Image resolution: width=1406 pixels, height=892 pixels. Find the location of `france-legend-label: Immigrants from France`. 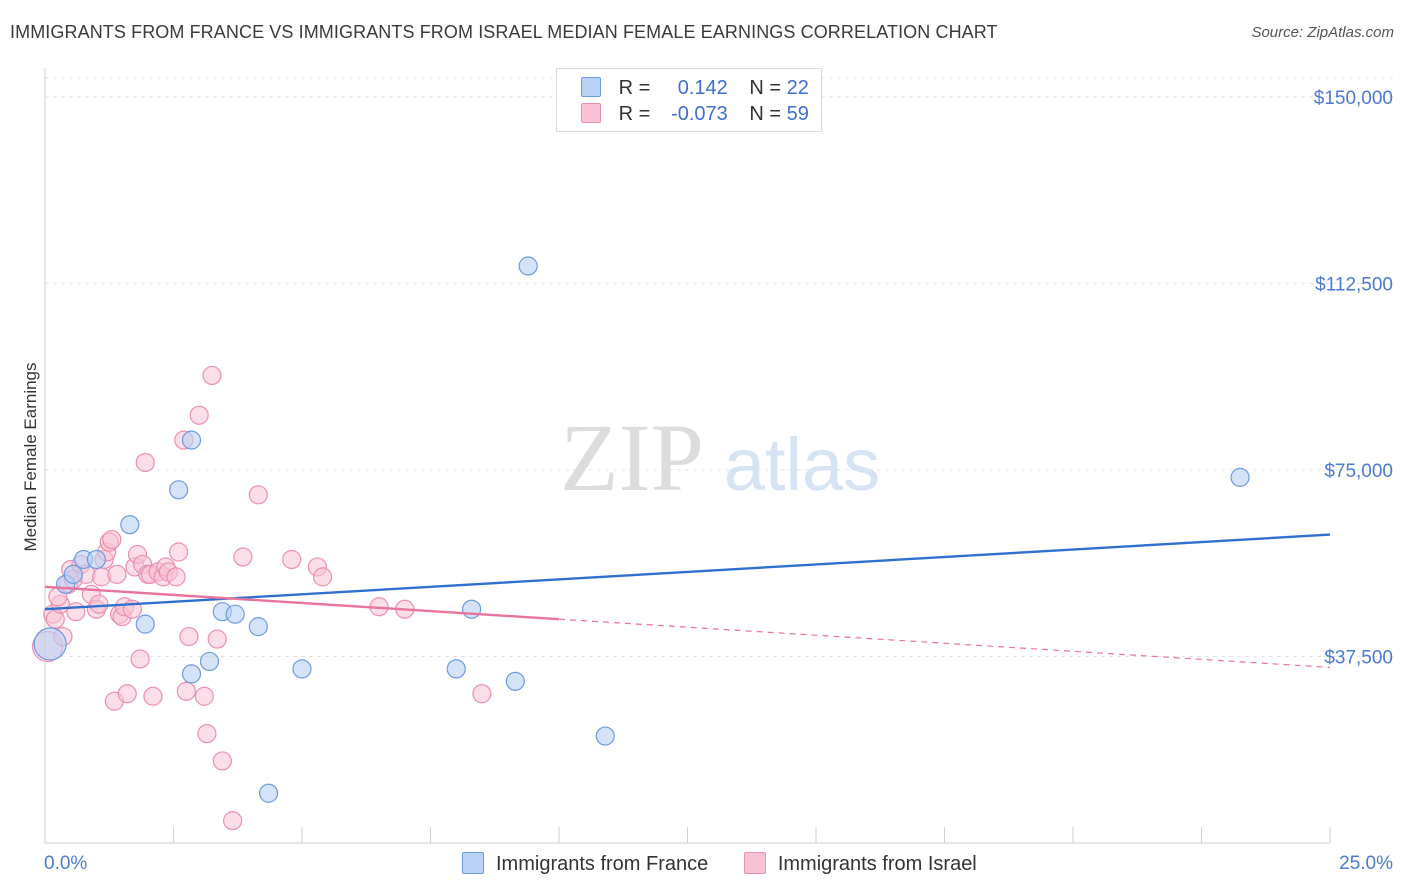

france-legend-label: Immigrants from France is located at coordinates (602, 864).